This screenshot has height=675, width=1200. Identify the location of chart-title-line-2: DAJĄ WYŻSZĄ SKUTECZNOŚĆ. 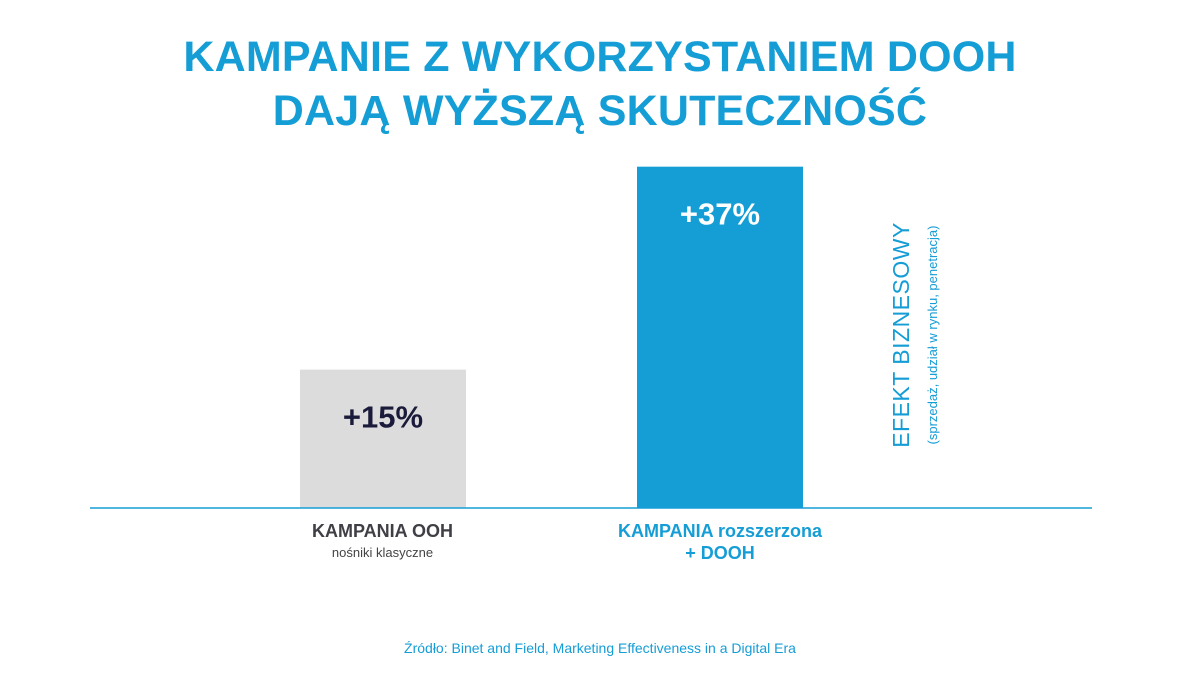
(600, 111).